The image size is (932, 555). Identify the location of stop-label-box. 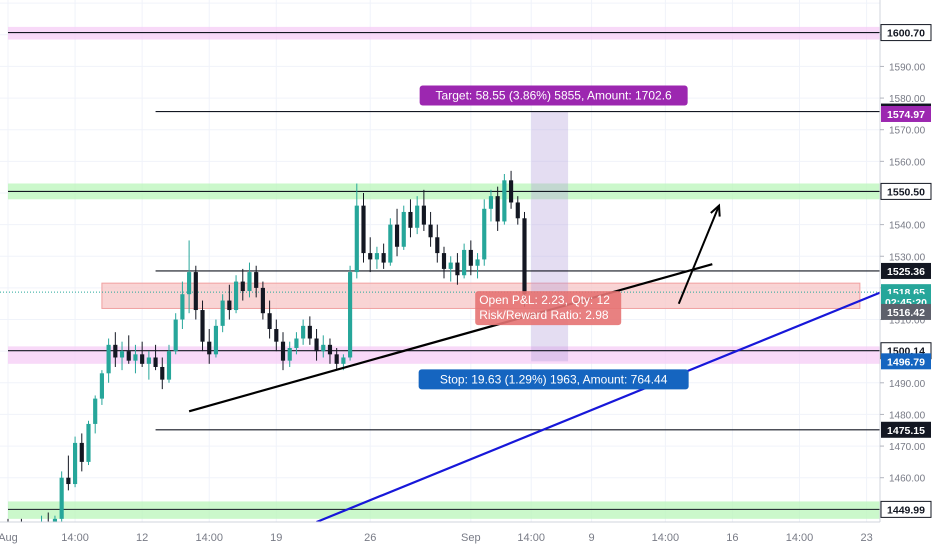
(553, 379).